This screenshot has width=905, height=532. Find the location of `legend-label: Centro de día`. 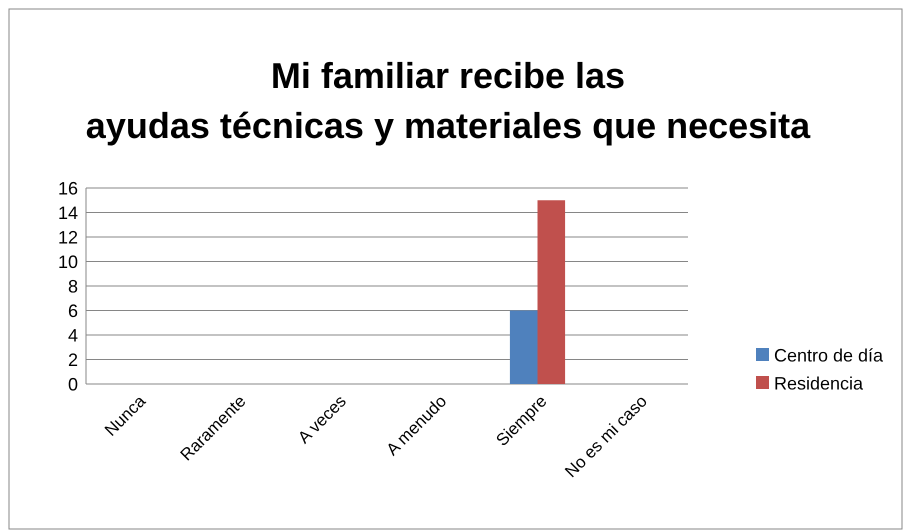

legend-label: Centro de día is located at coordinates (829, 355).